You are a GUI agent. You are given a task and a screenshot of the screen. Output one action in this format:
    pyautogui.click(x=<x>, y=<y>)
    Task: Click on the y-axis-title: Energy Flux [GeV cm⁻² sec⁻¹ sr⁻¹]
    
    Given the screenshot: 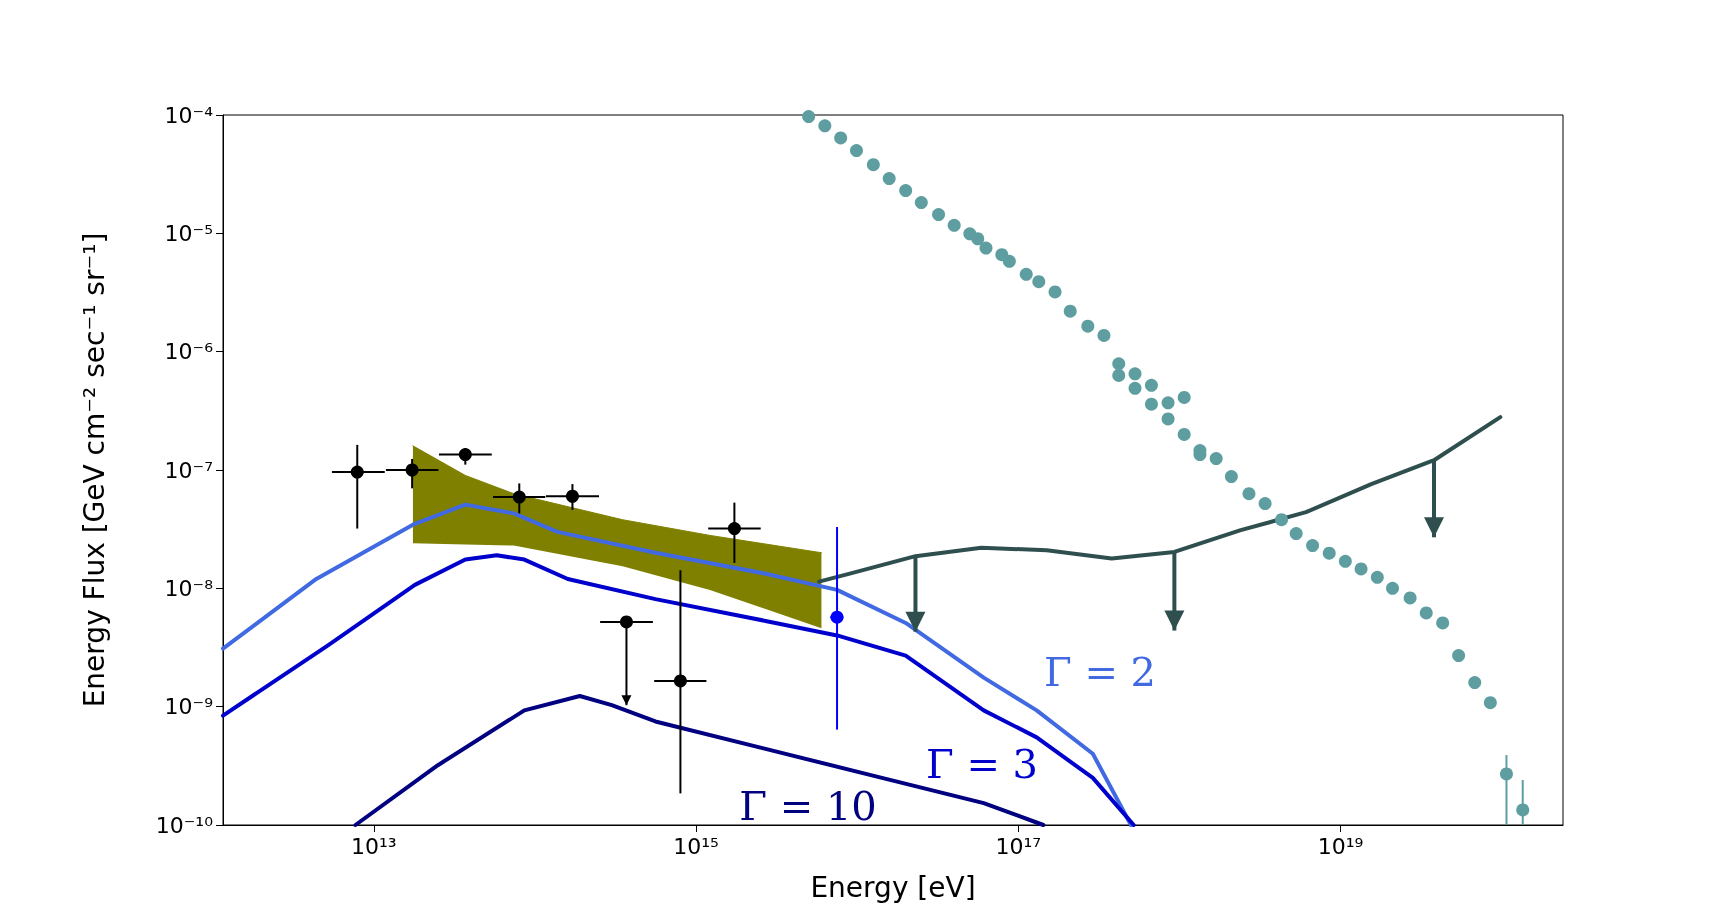 What is the action you would take?
    pyautogui.click(x=94, y=470)
    